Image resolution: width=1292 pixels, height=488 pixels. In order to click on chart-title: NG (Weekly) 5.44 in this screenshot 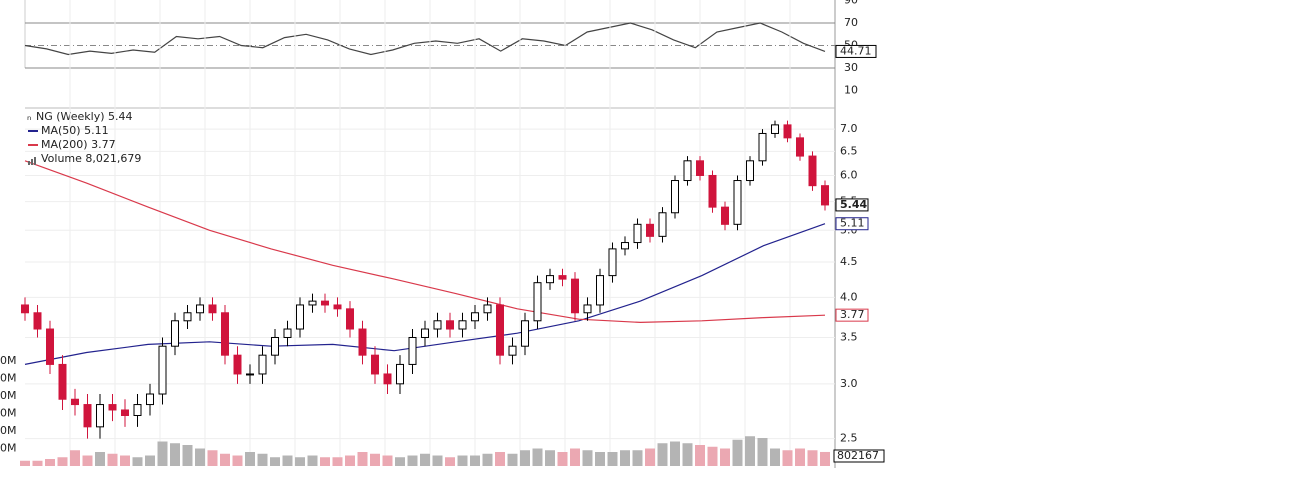, I will do `click(84, 116)`.